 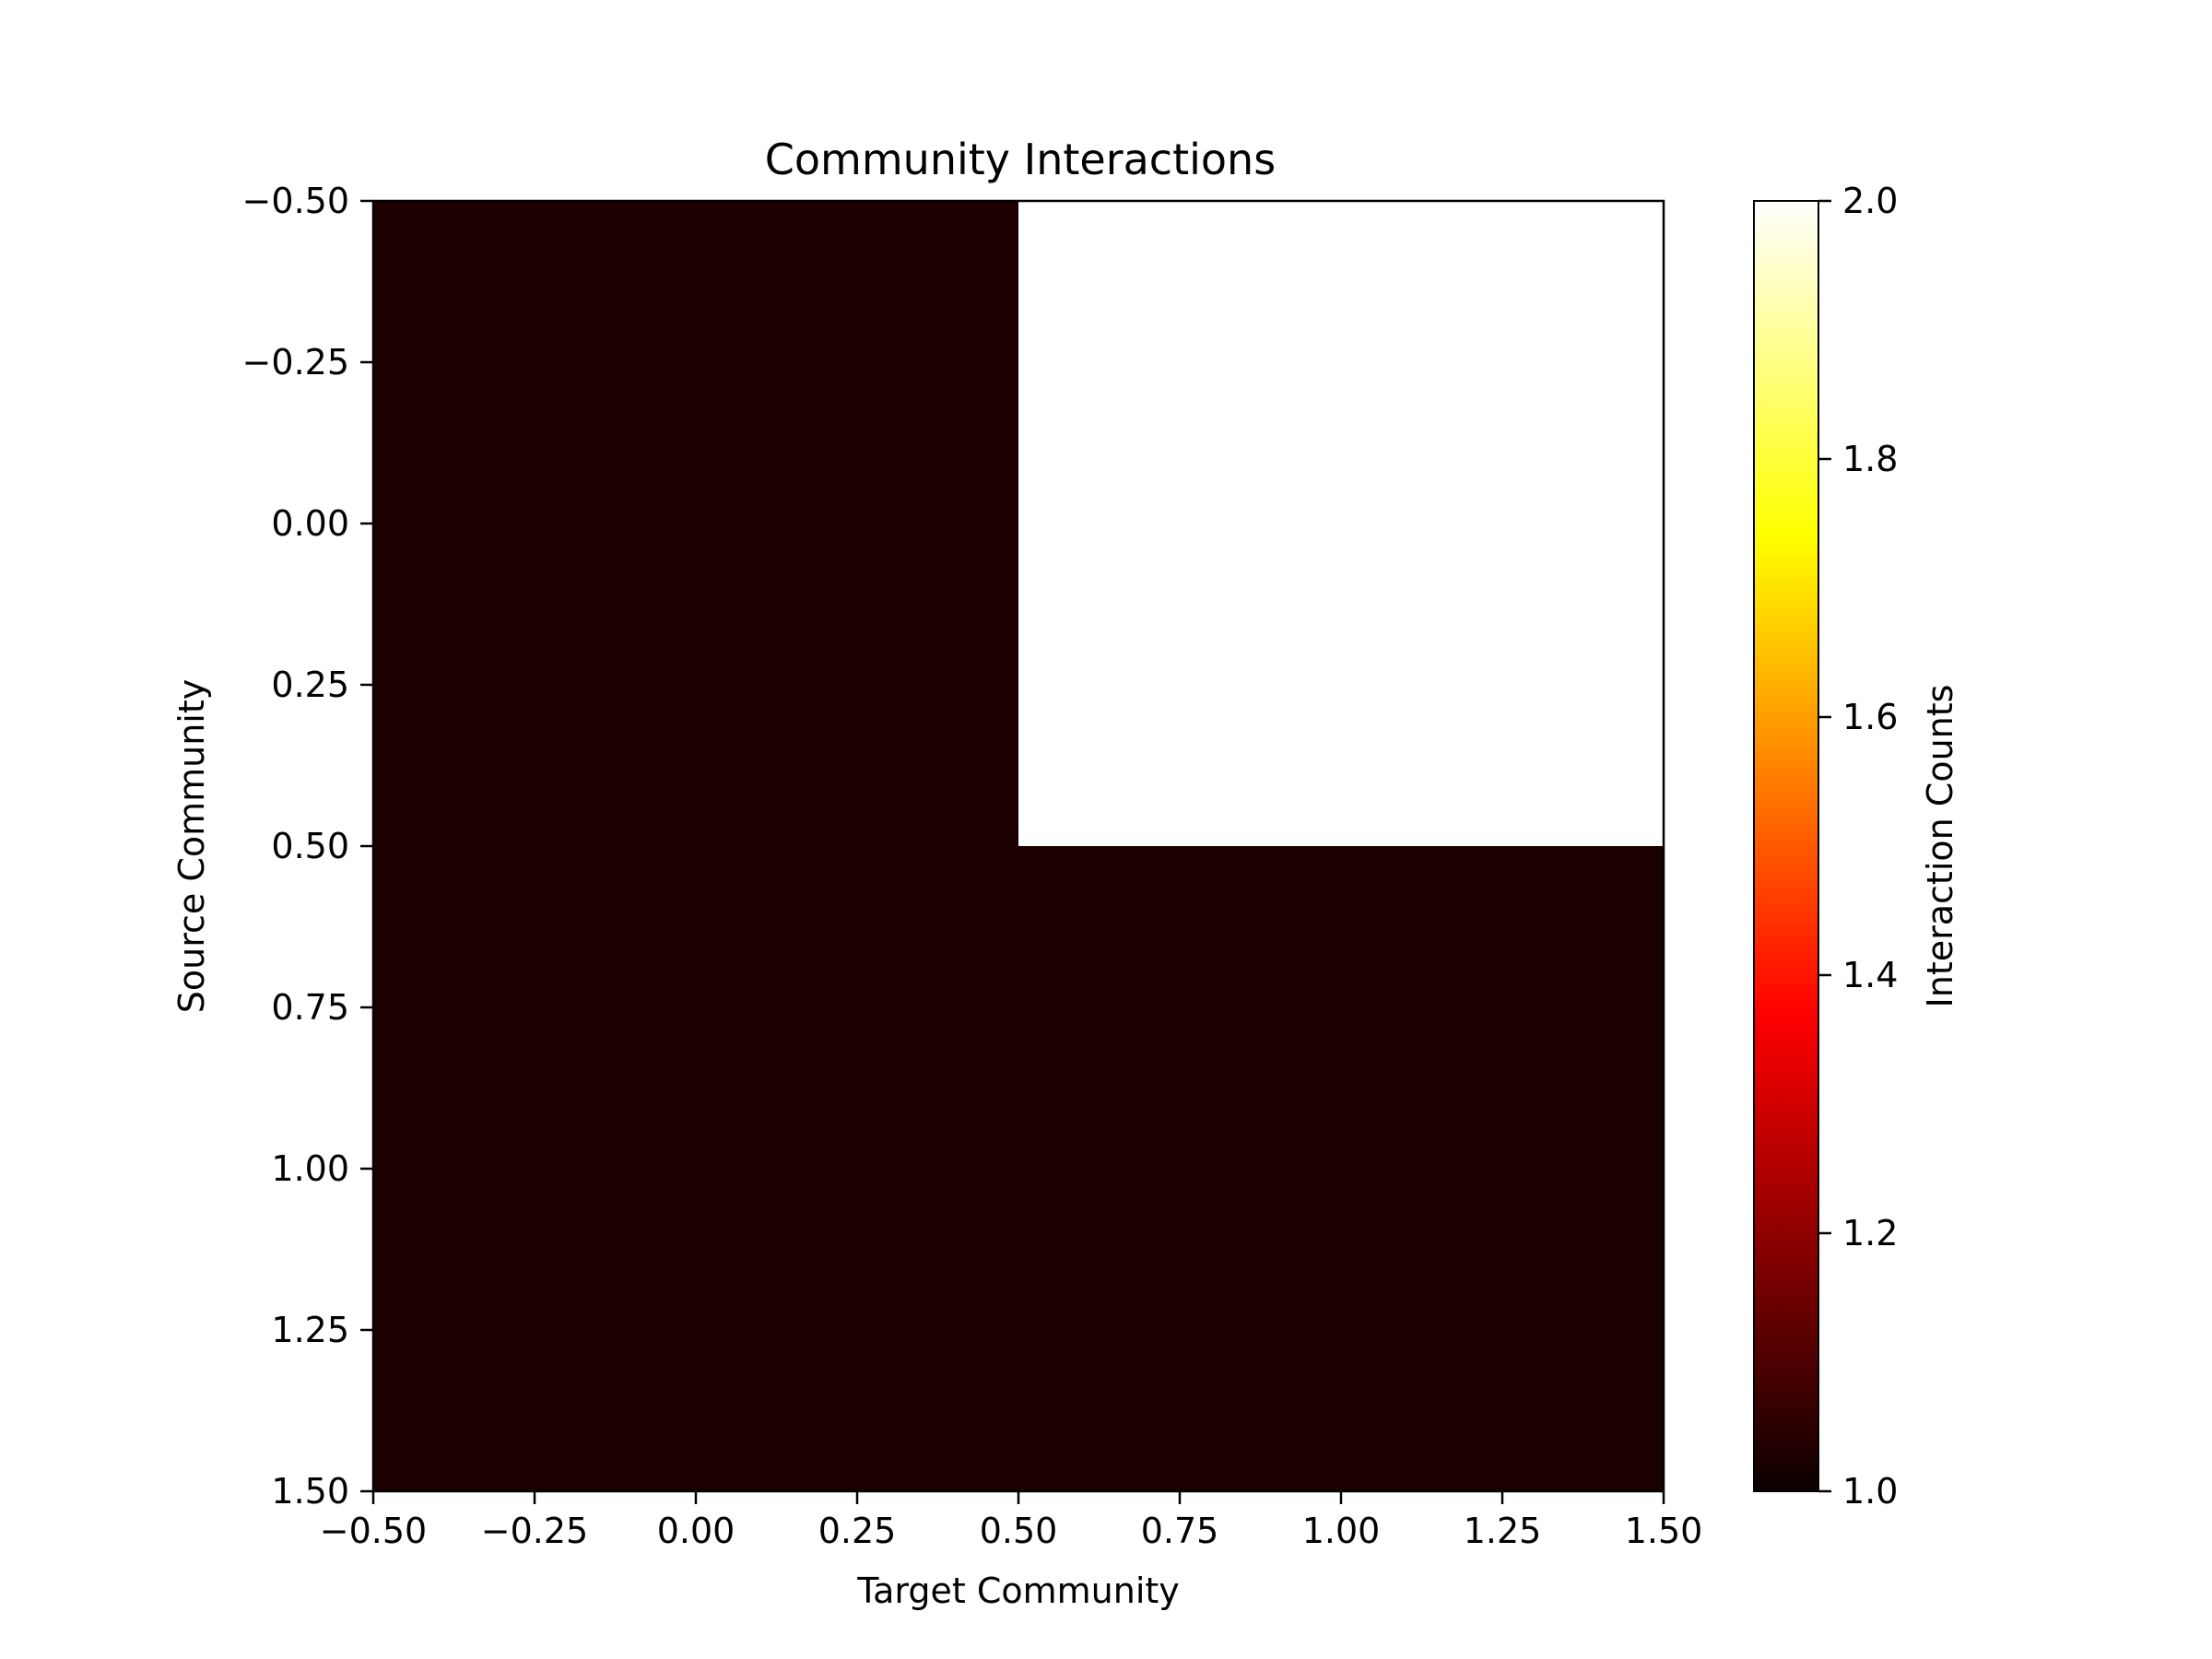 I want to click on y-tick-label: 0.75, so click(x=310, y=1007).